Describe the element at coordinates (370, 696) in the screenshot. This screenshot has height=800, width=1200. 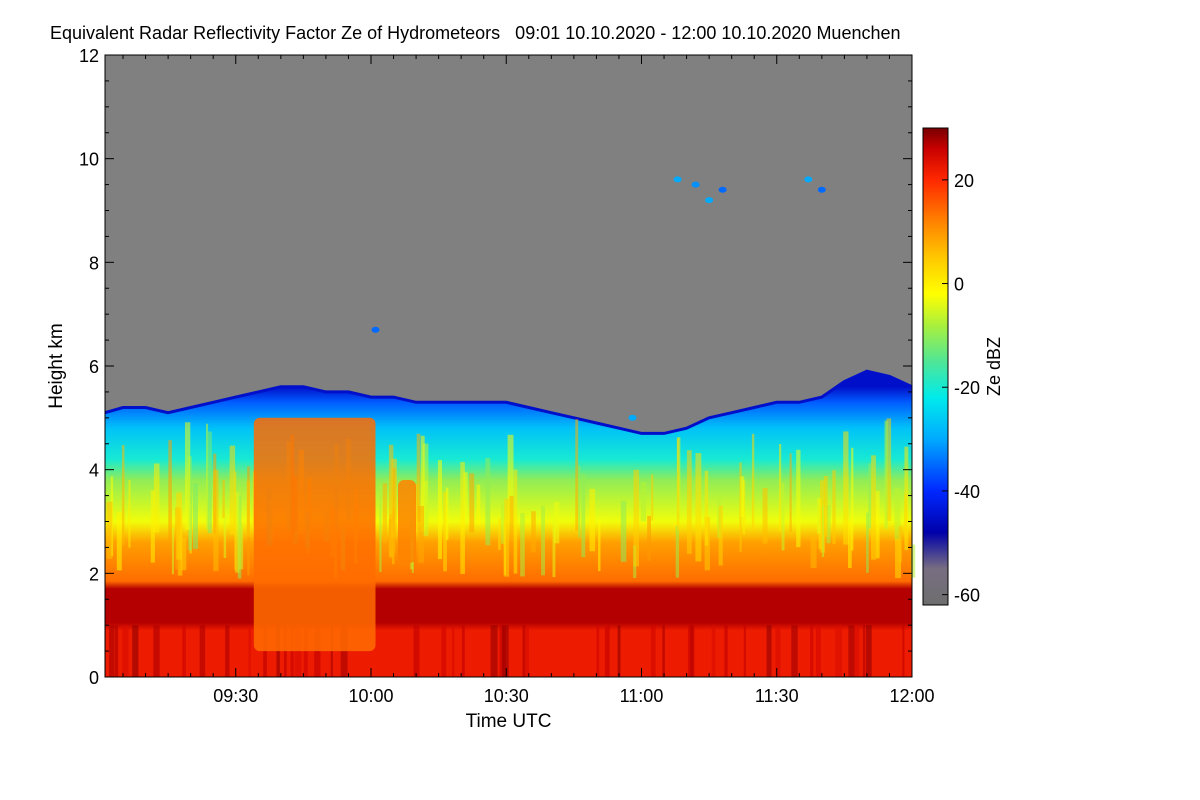
I see `x-tick-label: 10:00` at that location.